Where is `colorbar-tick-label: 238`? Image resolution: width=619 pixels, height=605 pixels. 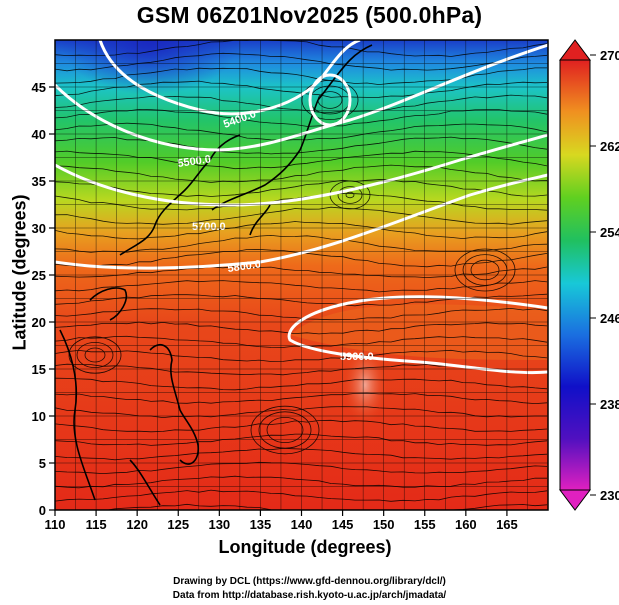
colorbar-tick-label: 238 is located at coordinates (609, 404).